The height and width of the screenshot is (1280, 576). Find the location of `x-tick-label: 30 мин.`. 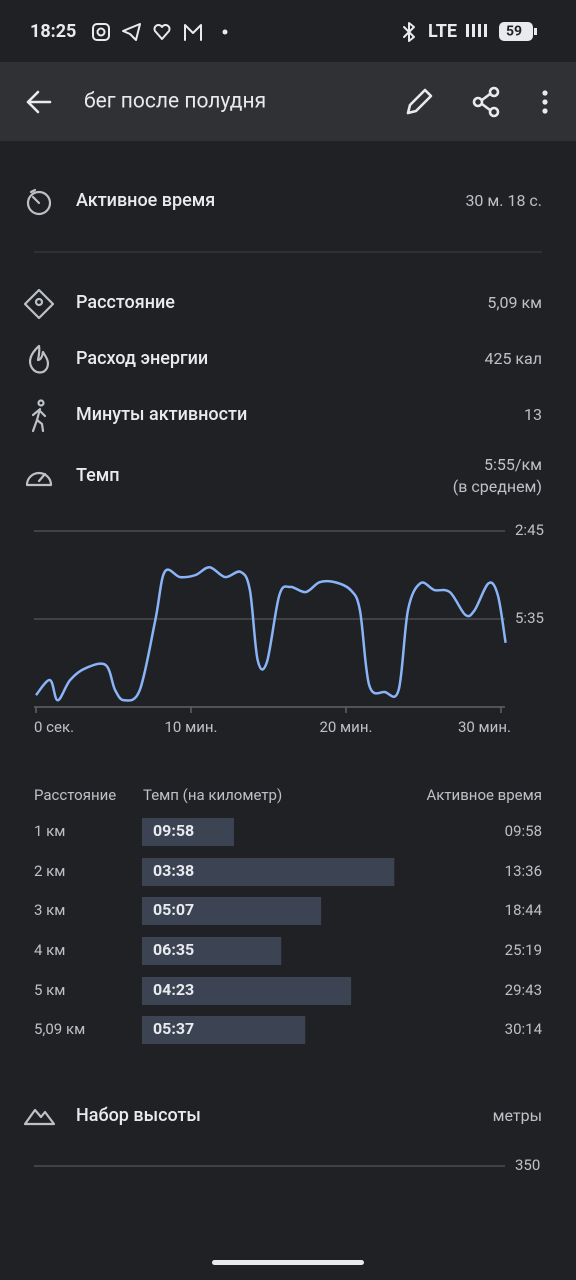

x-tick-label: 30 мин. is located at coordinates (484, 727).